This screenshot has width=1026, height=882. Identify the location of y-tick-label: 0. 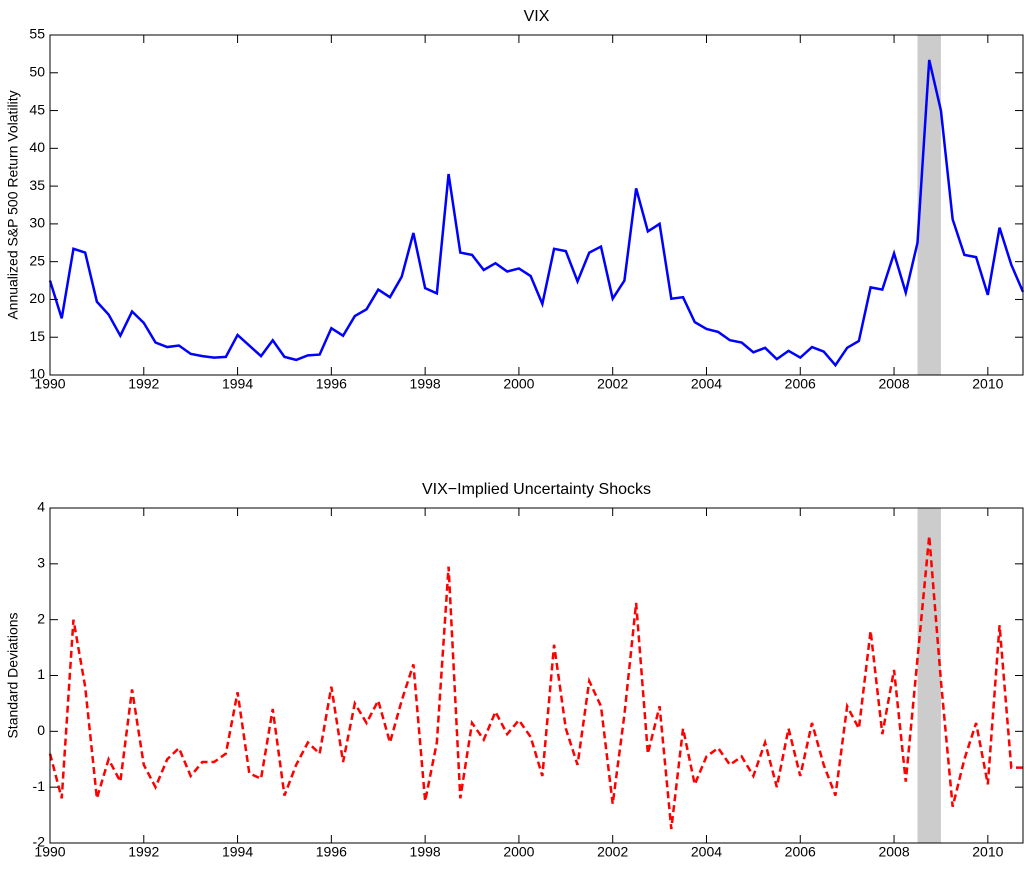
(41, 730).